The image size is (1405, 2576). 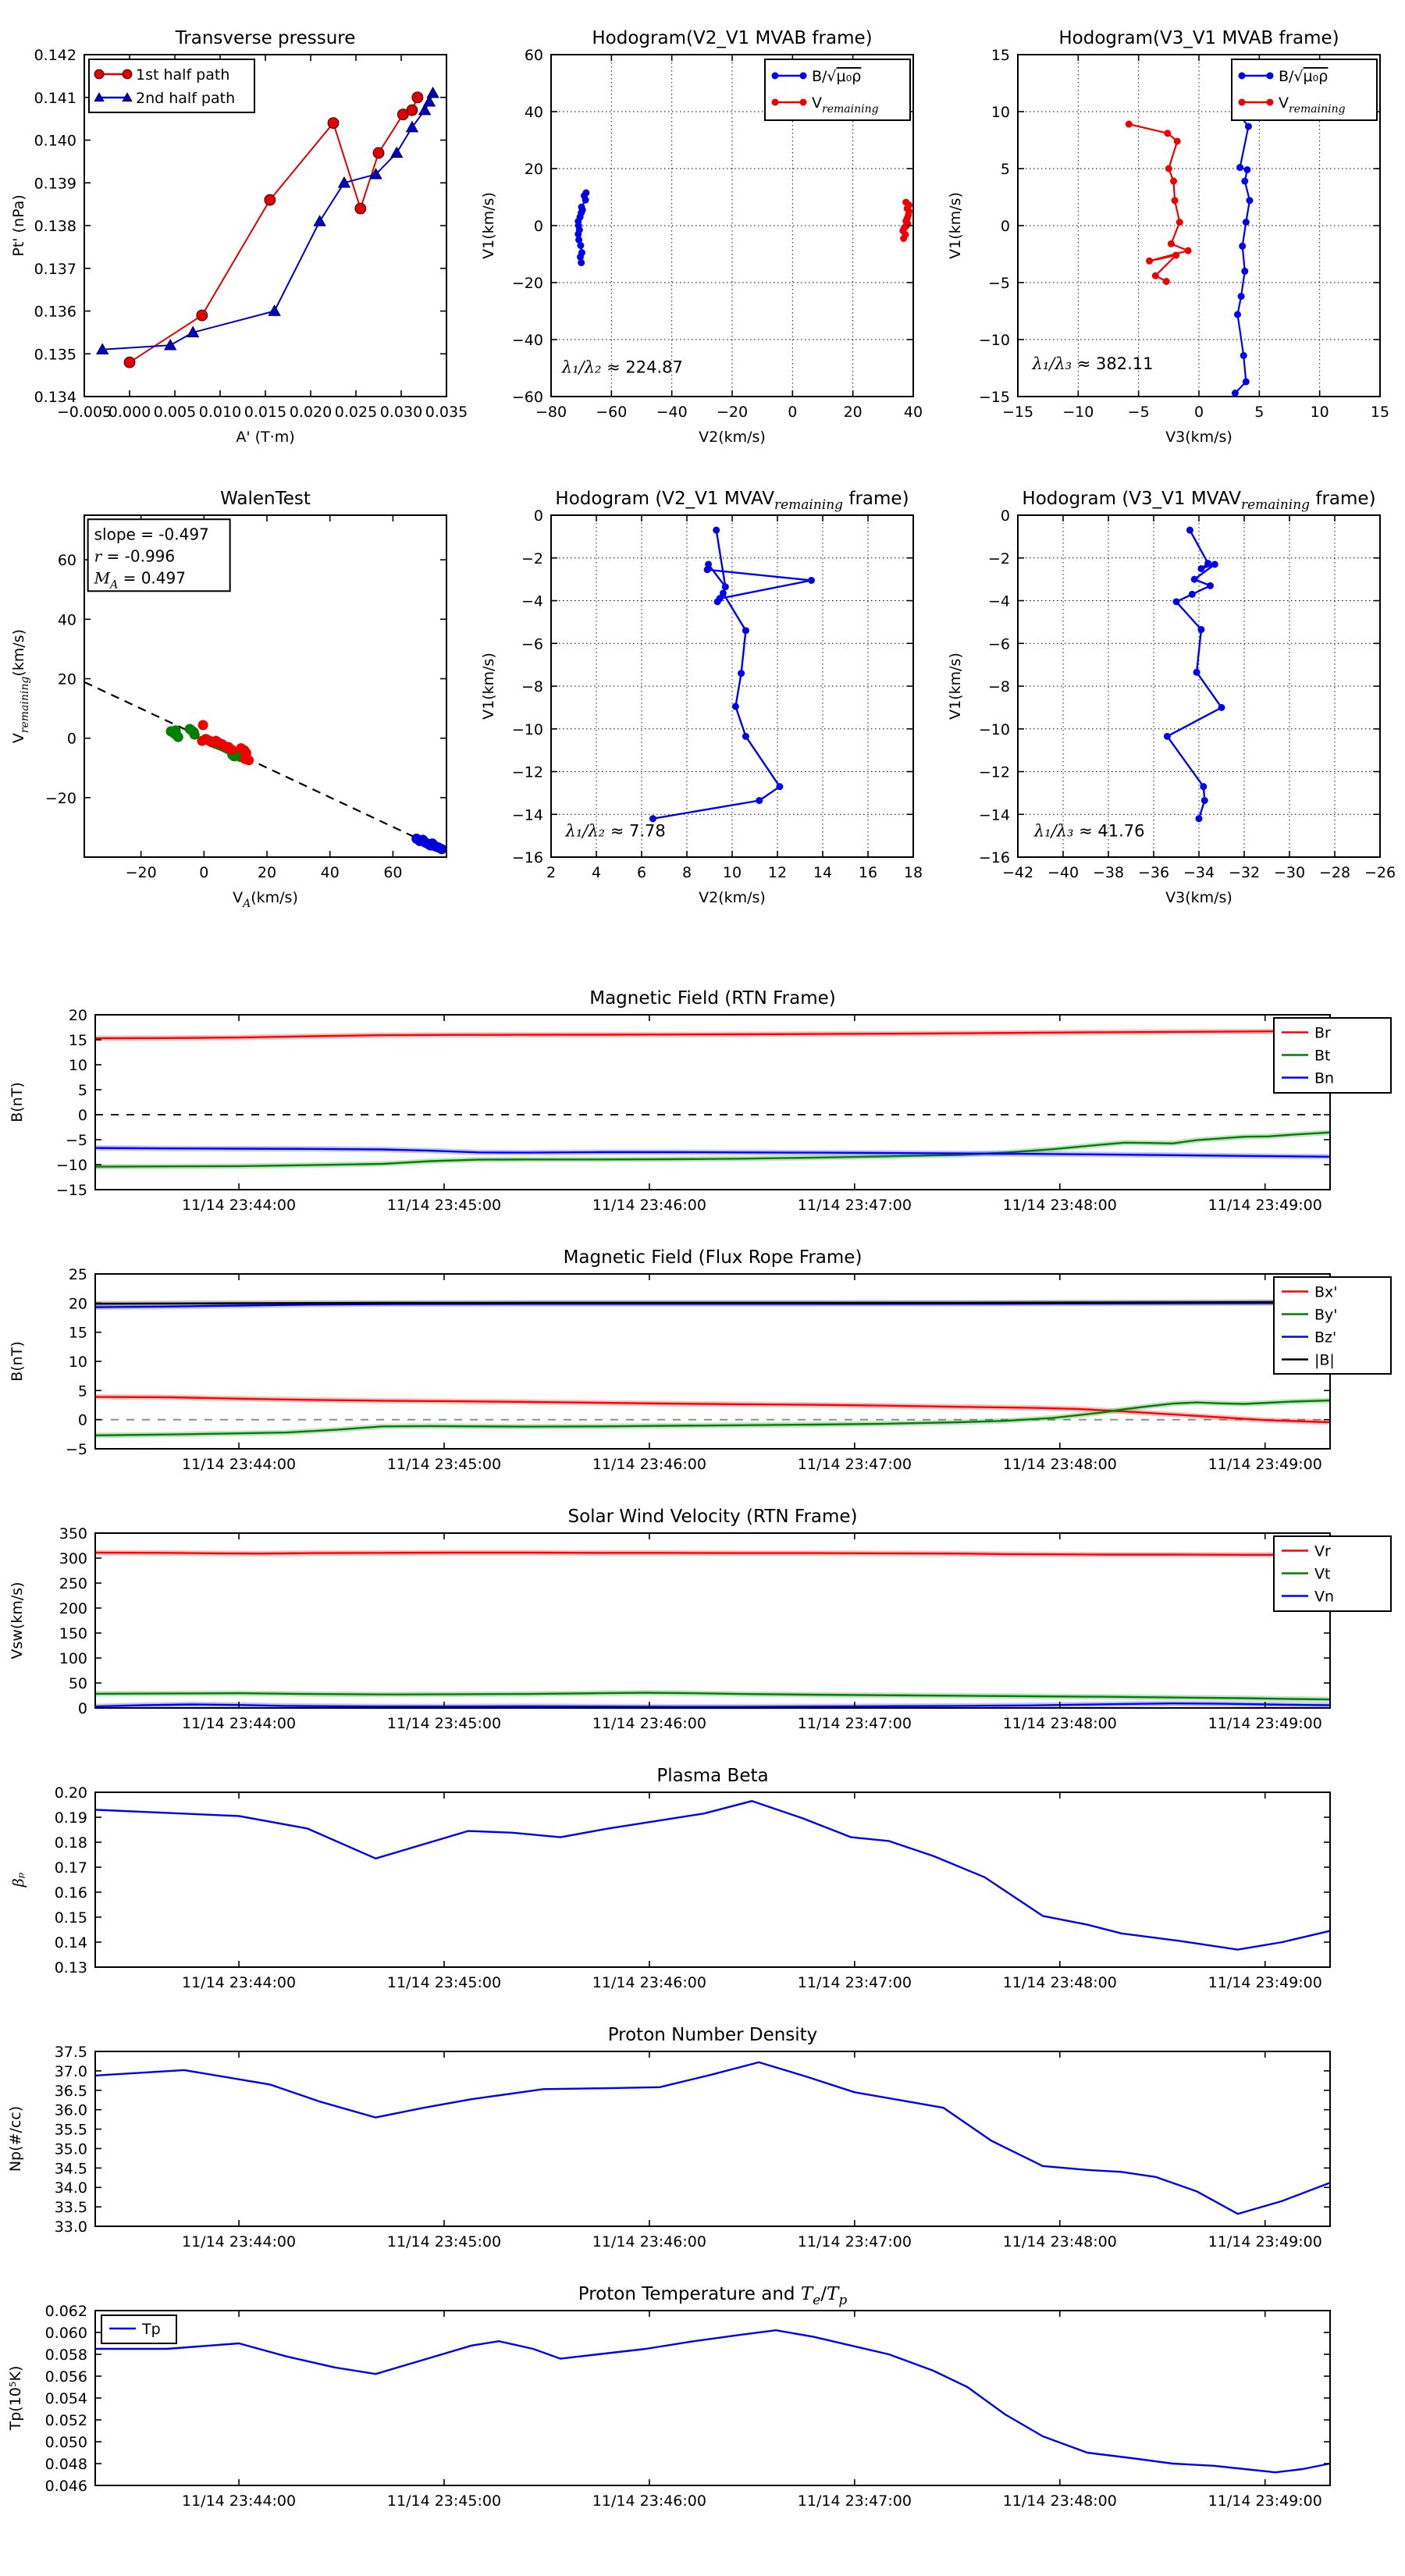 I want to click on x-tick-label: −30, so click(x=1290, y=872).